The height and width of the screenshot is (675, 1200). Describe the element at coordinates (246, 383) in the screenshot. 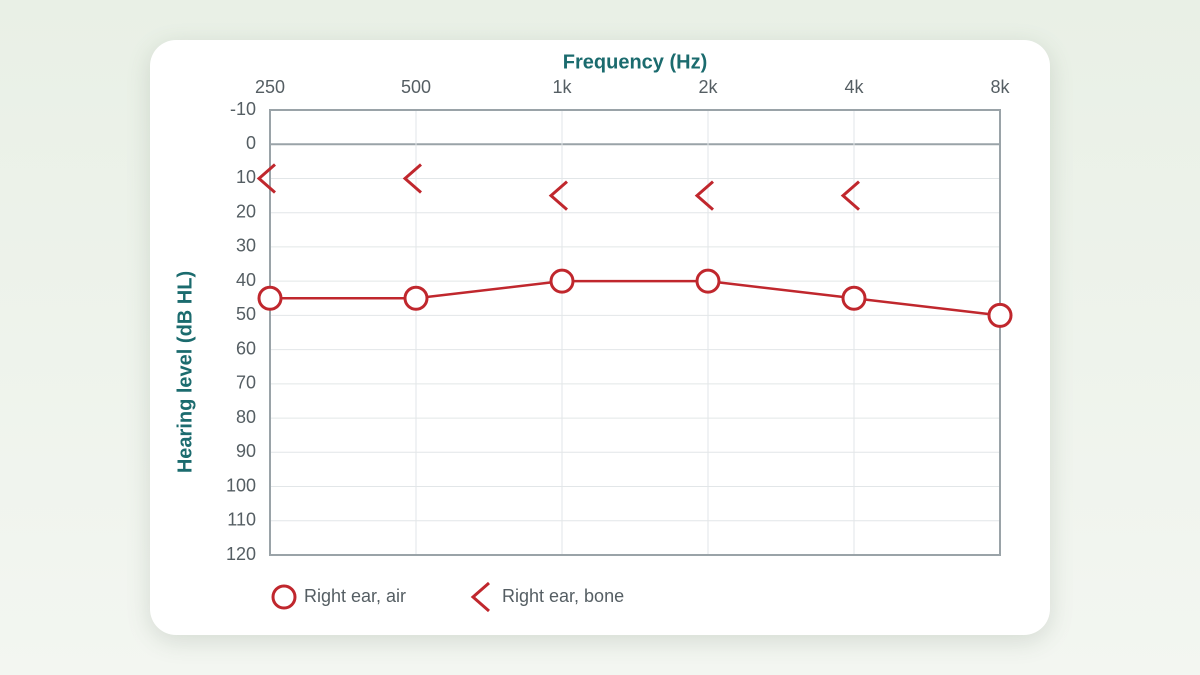

I see `y-tick-label: 70` at that location.